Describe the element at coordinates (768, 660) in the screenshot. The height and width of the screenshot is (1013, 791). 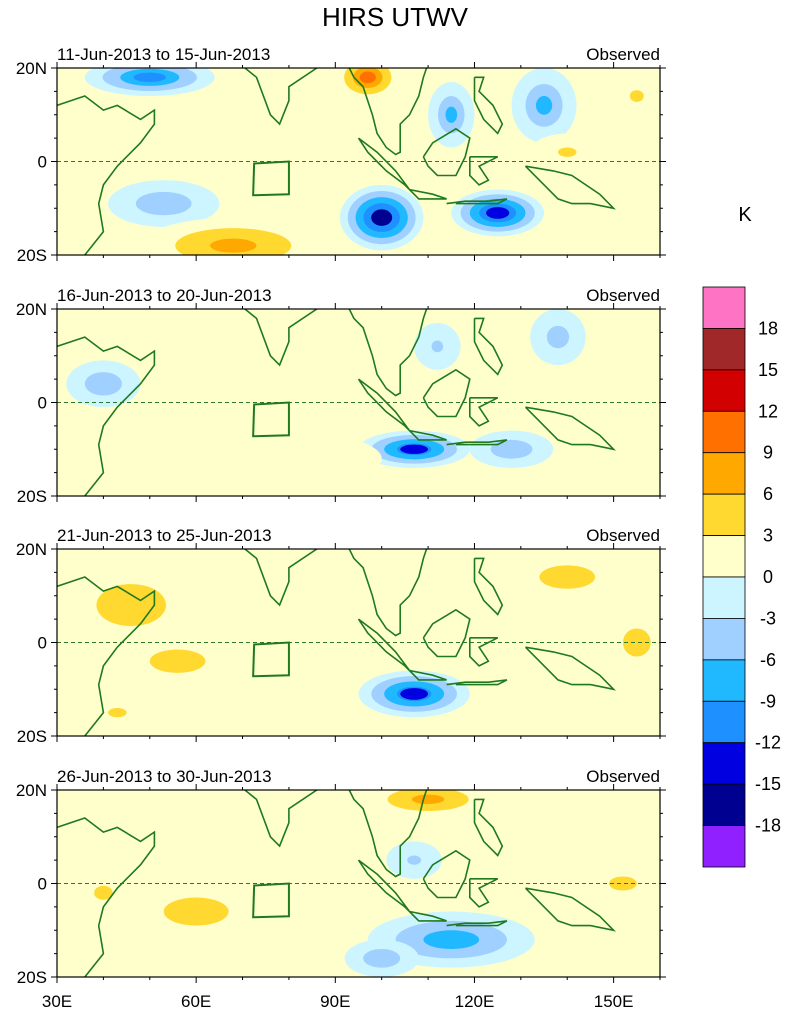
I see `colorbar-tick-label: -6` at that location.